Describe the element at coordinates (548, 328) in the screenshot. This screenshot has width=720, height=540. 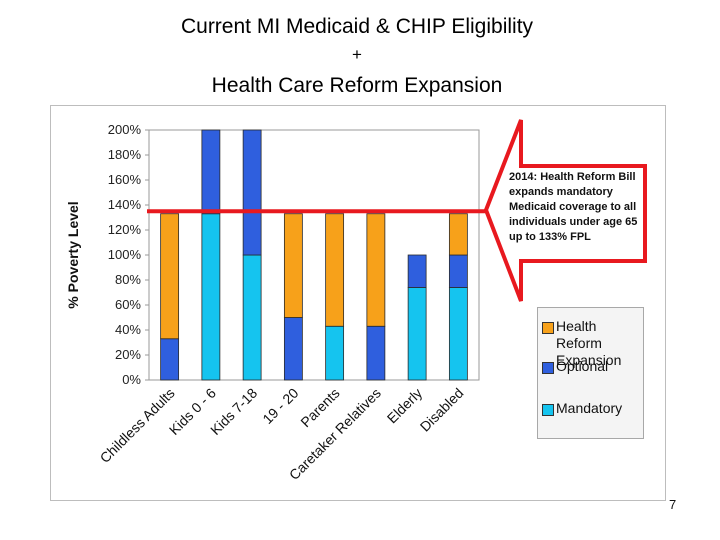
I see `legend-swatch-expansion` at that location.